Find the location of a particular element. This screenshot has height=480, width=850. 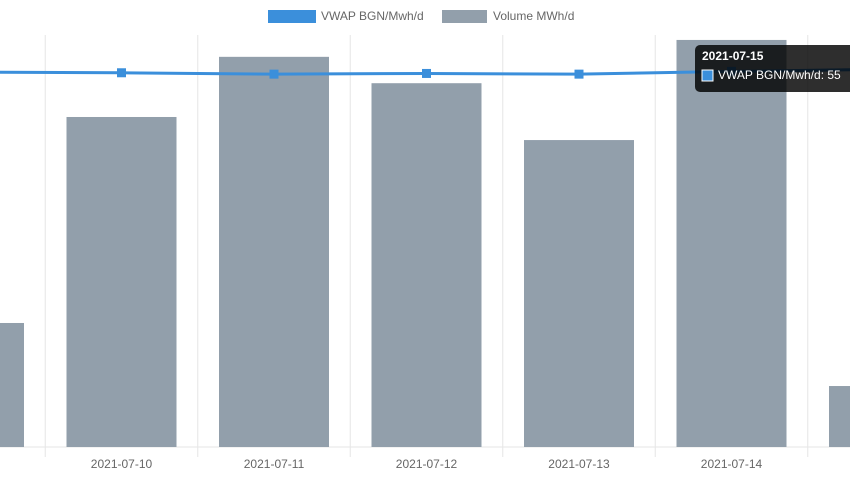

x-tick-label: 2021-07-14 is located at coordinates (732, 464).